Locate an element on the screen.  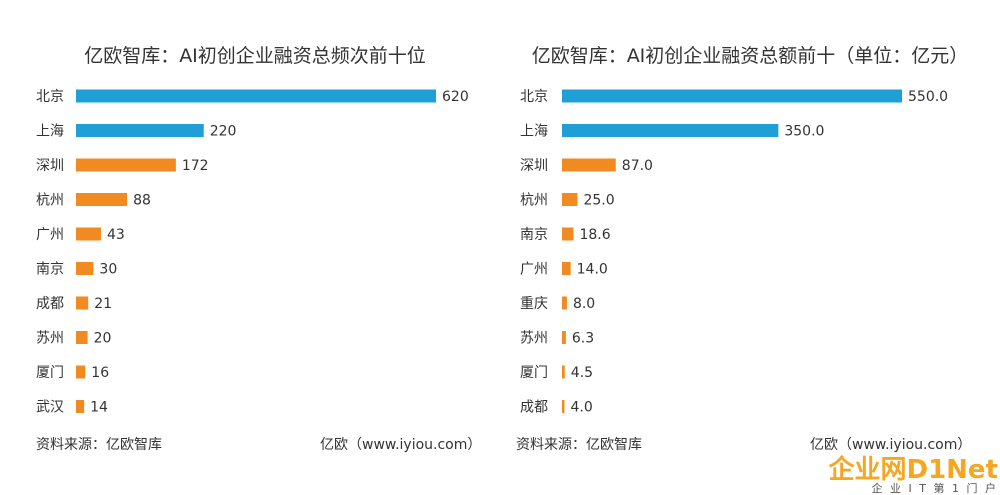
value-label: 6.3 is located at coordinates (583, 339).